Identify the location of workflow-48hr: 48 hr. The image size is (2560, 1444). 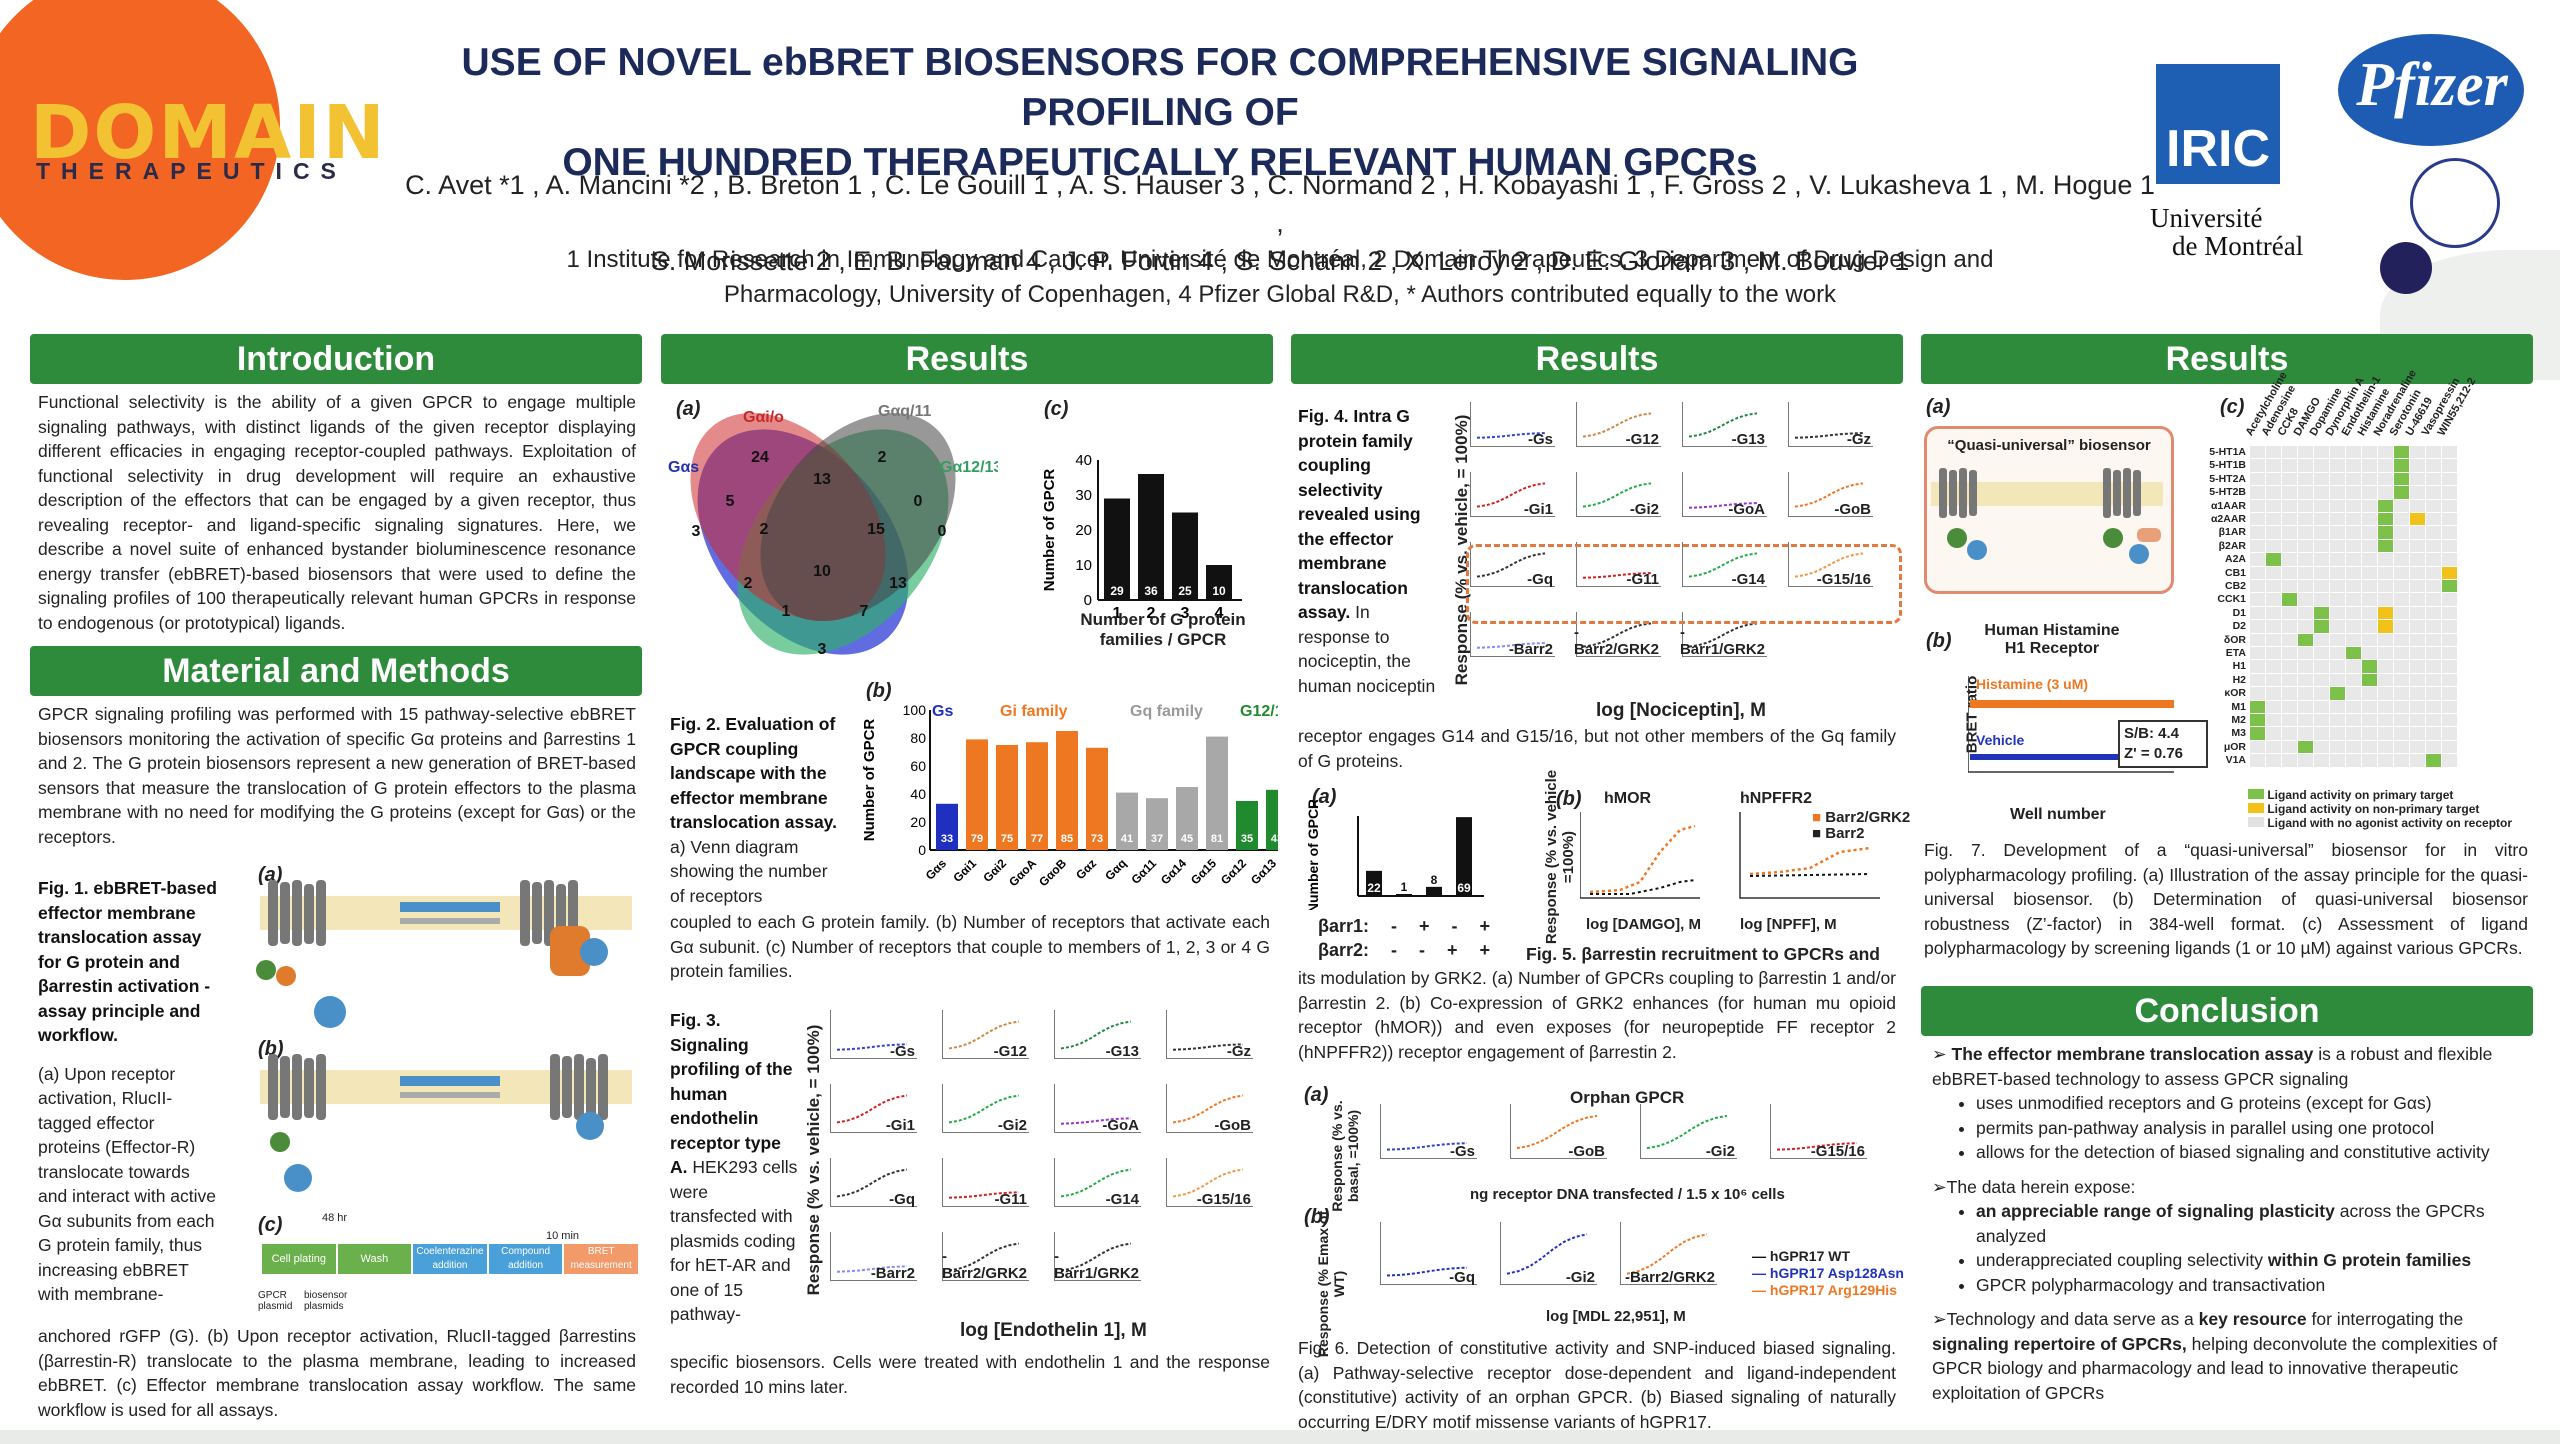
(335, 1218).